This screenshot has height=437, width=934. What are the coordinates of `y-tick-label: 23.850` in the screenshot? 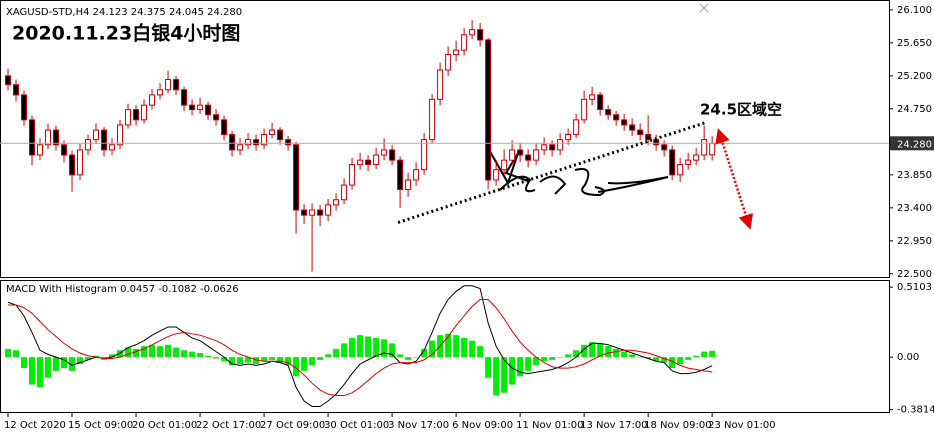 It's located at (914, 175).